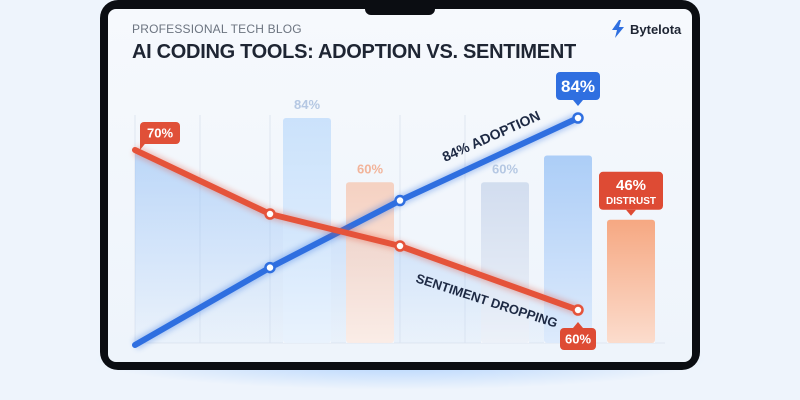 This screenshot has height=400, width=800. I want to click on blog-kicker: PROFESSIONAL TECH BLOG, so click(217, 29).